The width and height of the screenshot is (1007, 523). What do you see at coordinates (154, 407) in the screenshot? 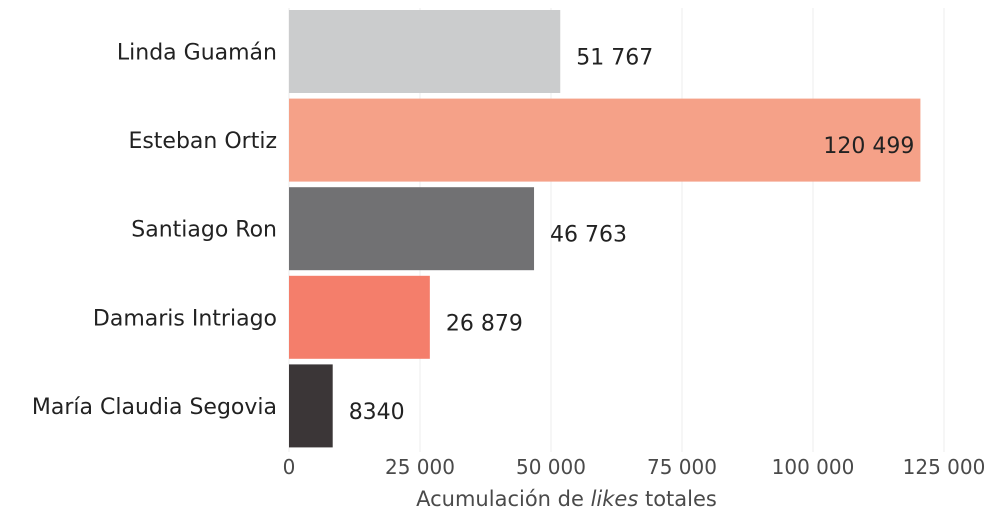
I see `category-label: María Claudia Segovia` at bounding box center [154, 407].